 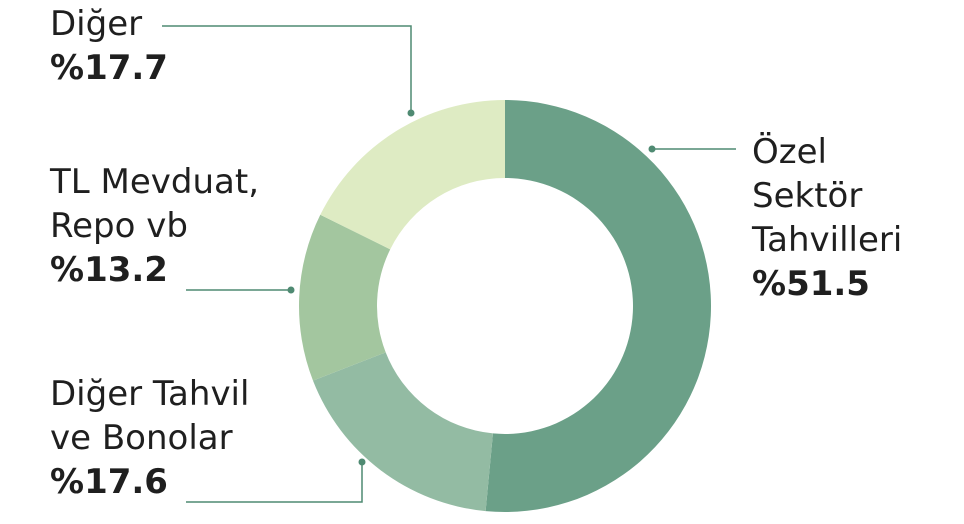 What do you see at coordinates (811, 284) in the screenshot?
I see `value-label: %51.5` at bounding box center [811, 284].